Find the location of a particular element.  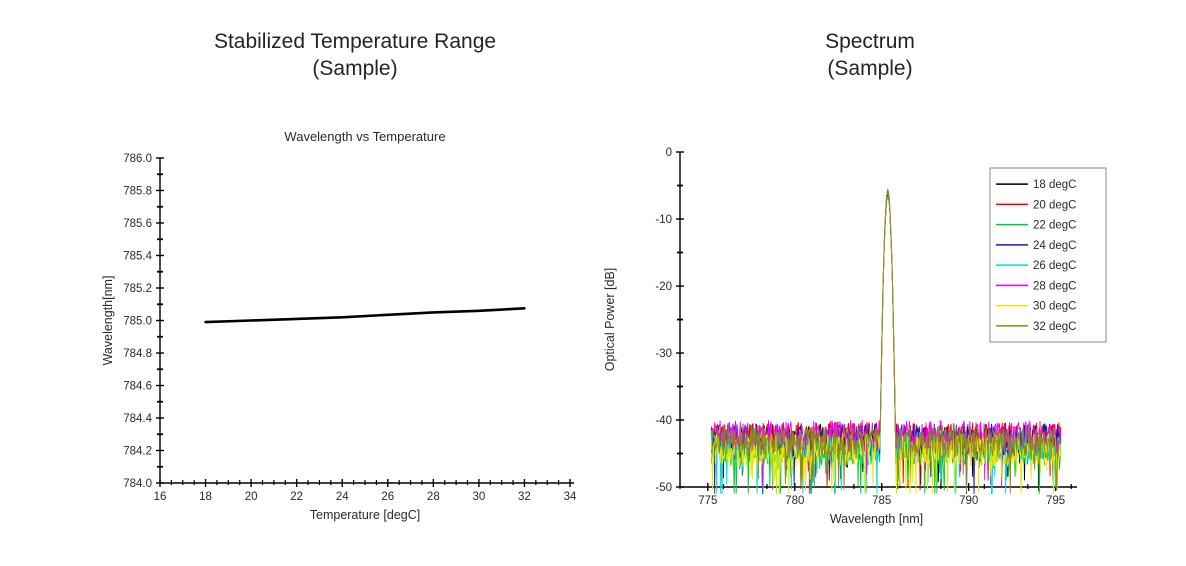

y-tick-label: 784.2 is located at coordinates (137, 452).